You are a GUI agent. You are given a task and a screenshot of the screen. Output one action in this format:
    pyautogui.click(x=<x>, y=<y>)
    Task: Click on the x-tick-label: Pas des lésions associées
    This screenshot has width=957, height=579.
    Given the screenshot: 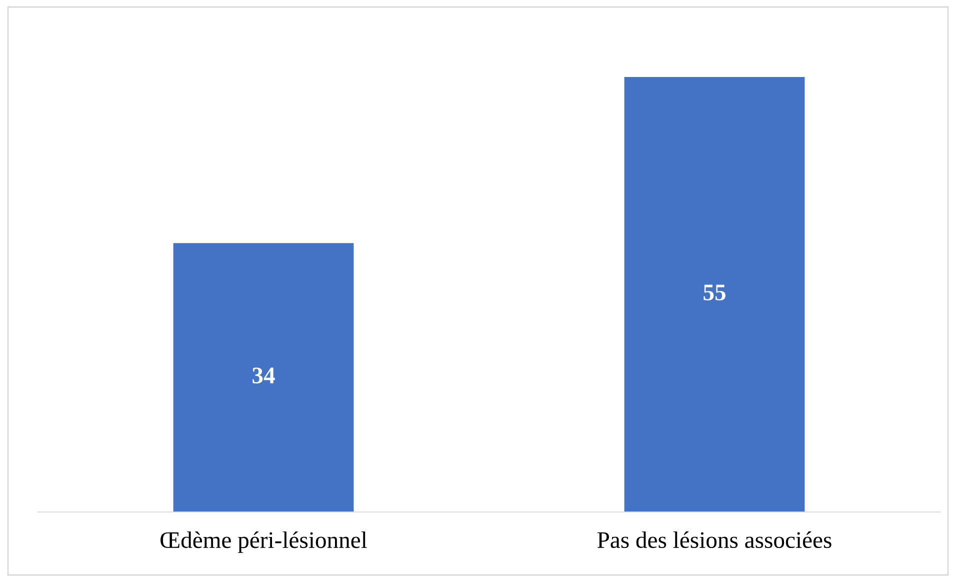 What is the action you would take?
    pyautogui.click(x=714, y=539)
    